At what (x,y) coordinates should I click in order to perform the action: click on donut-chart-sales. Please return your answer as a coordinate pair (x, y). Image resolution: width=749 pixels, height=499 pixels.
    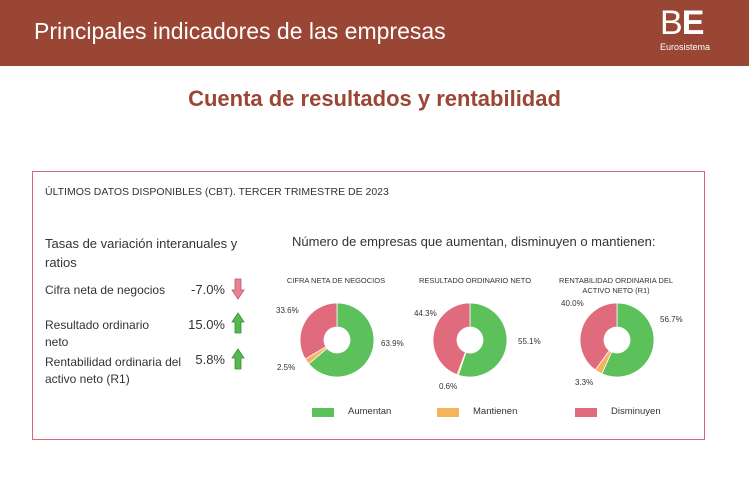
    Looking at the image, I should click on (337, 340).